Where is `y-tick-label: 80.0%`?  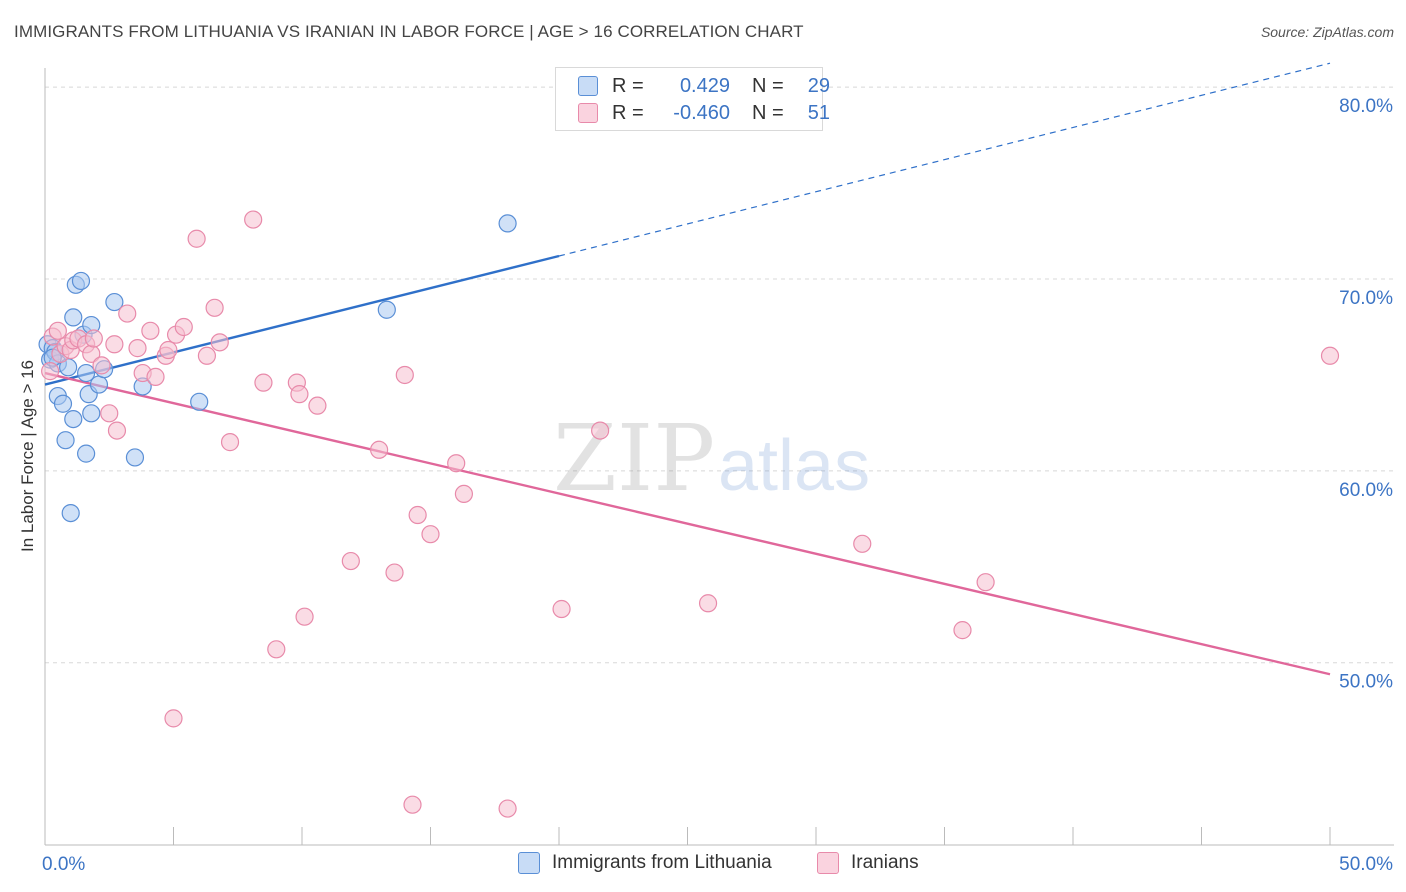 y-tick-label: 80.0% is located at coordinates (1366, 106).